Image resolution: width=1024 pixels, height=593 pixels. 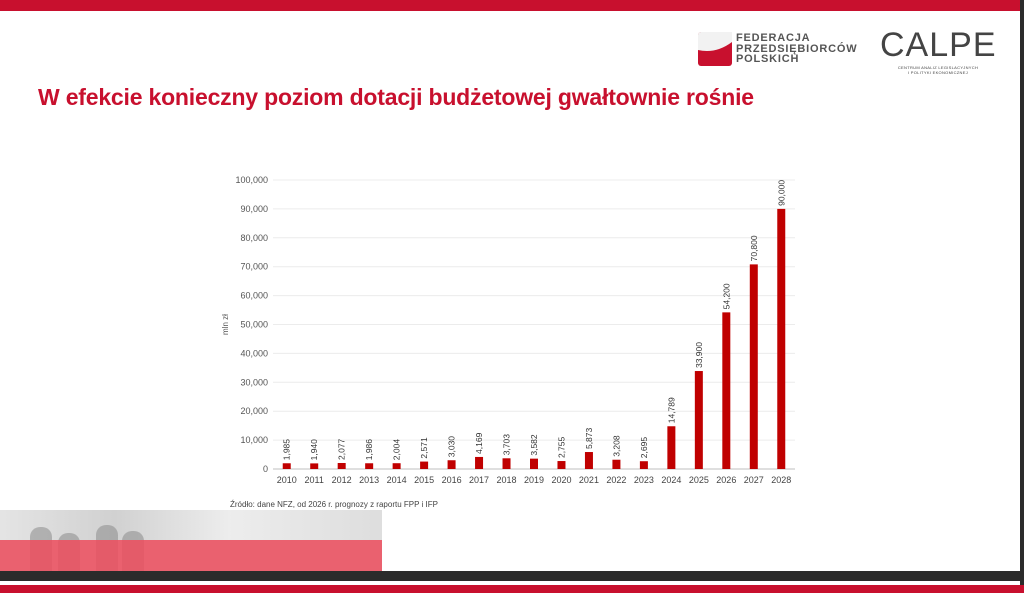 I want to click on data-label: 70,800, so click(x=754, y=248).